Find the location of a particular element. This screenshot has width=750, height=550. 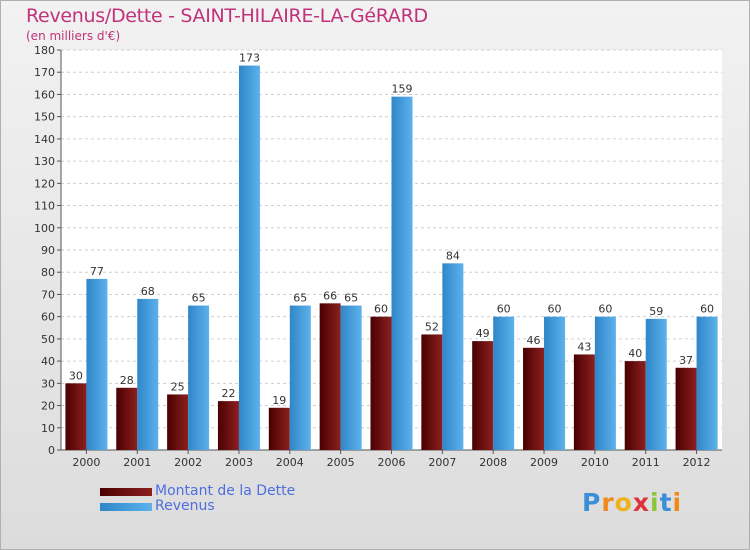

x-tick-label: 2002 is located at coordinates (188, 462).